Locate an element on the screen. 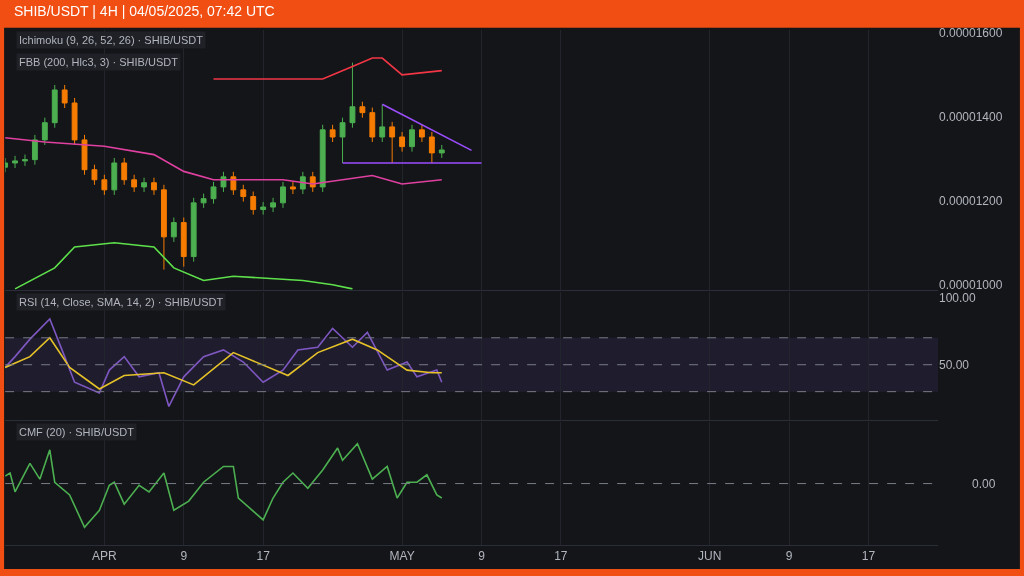  y-tick-label: 100.00 is located at coordinates (957, 297).